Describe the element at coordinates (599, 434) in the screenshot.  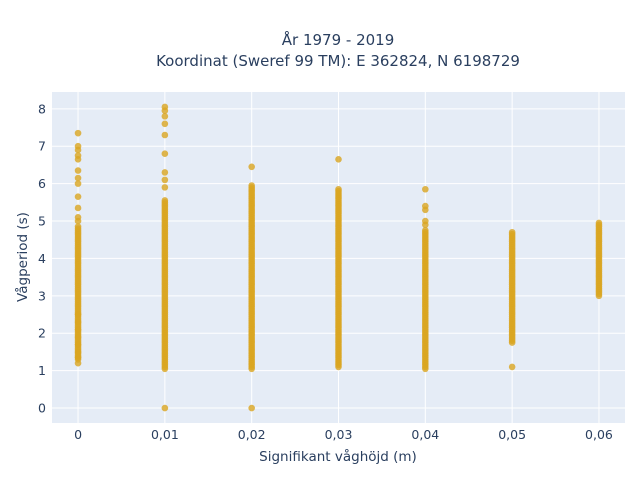
I see `x-tick-label: 0,06` at that location.